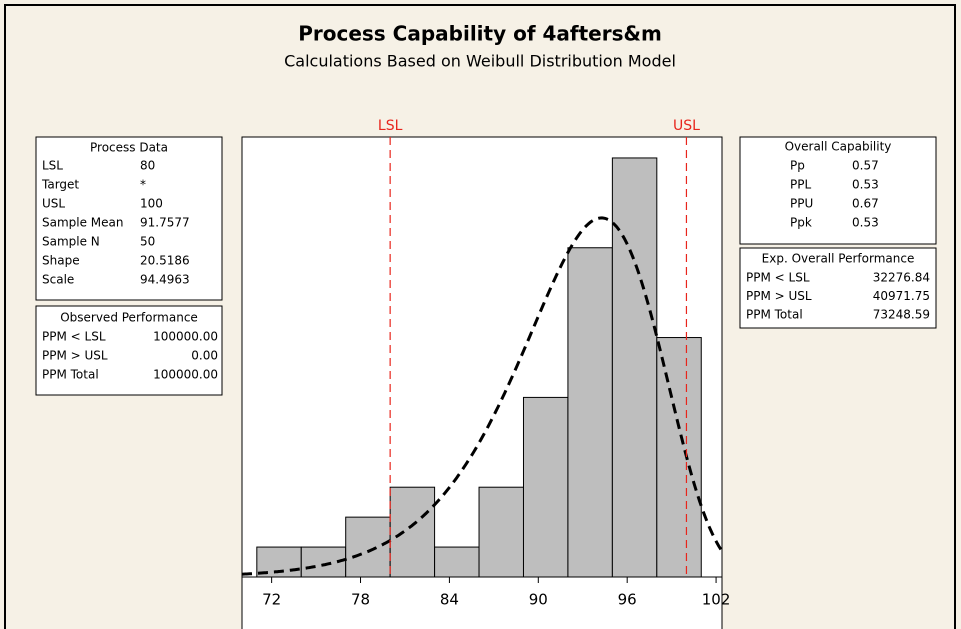 The height and width of the screenshot is (629, 961). What do you see at coordinates (58, 280) in the screenshot?
I see `row-label: Scale` at bounding box center [58, 280].